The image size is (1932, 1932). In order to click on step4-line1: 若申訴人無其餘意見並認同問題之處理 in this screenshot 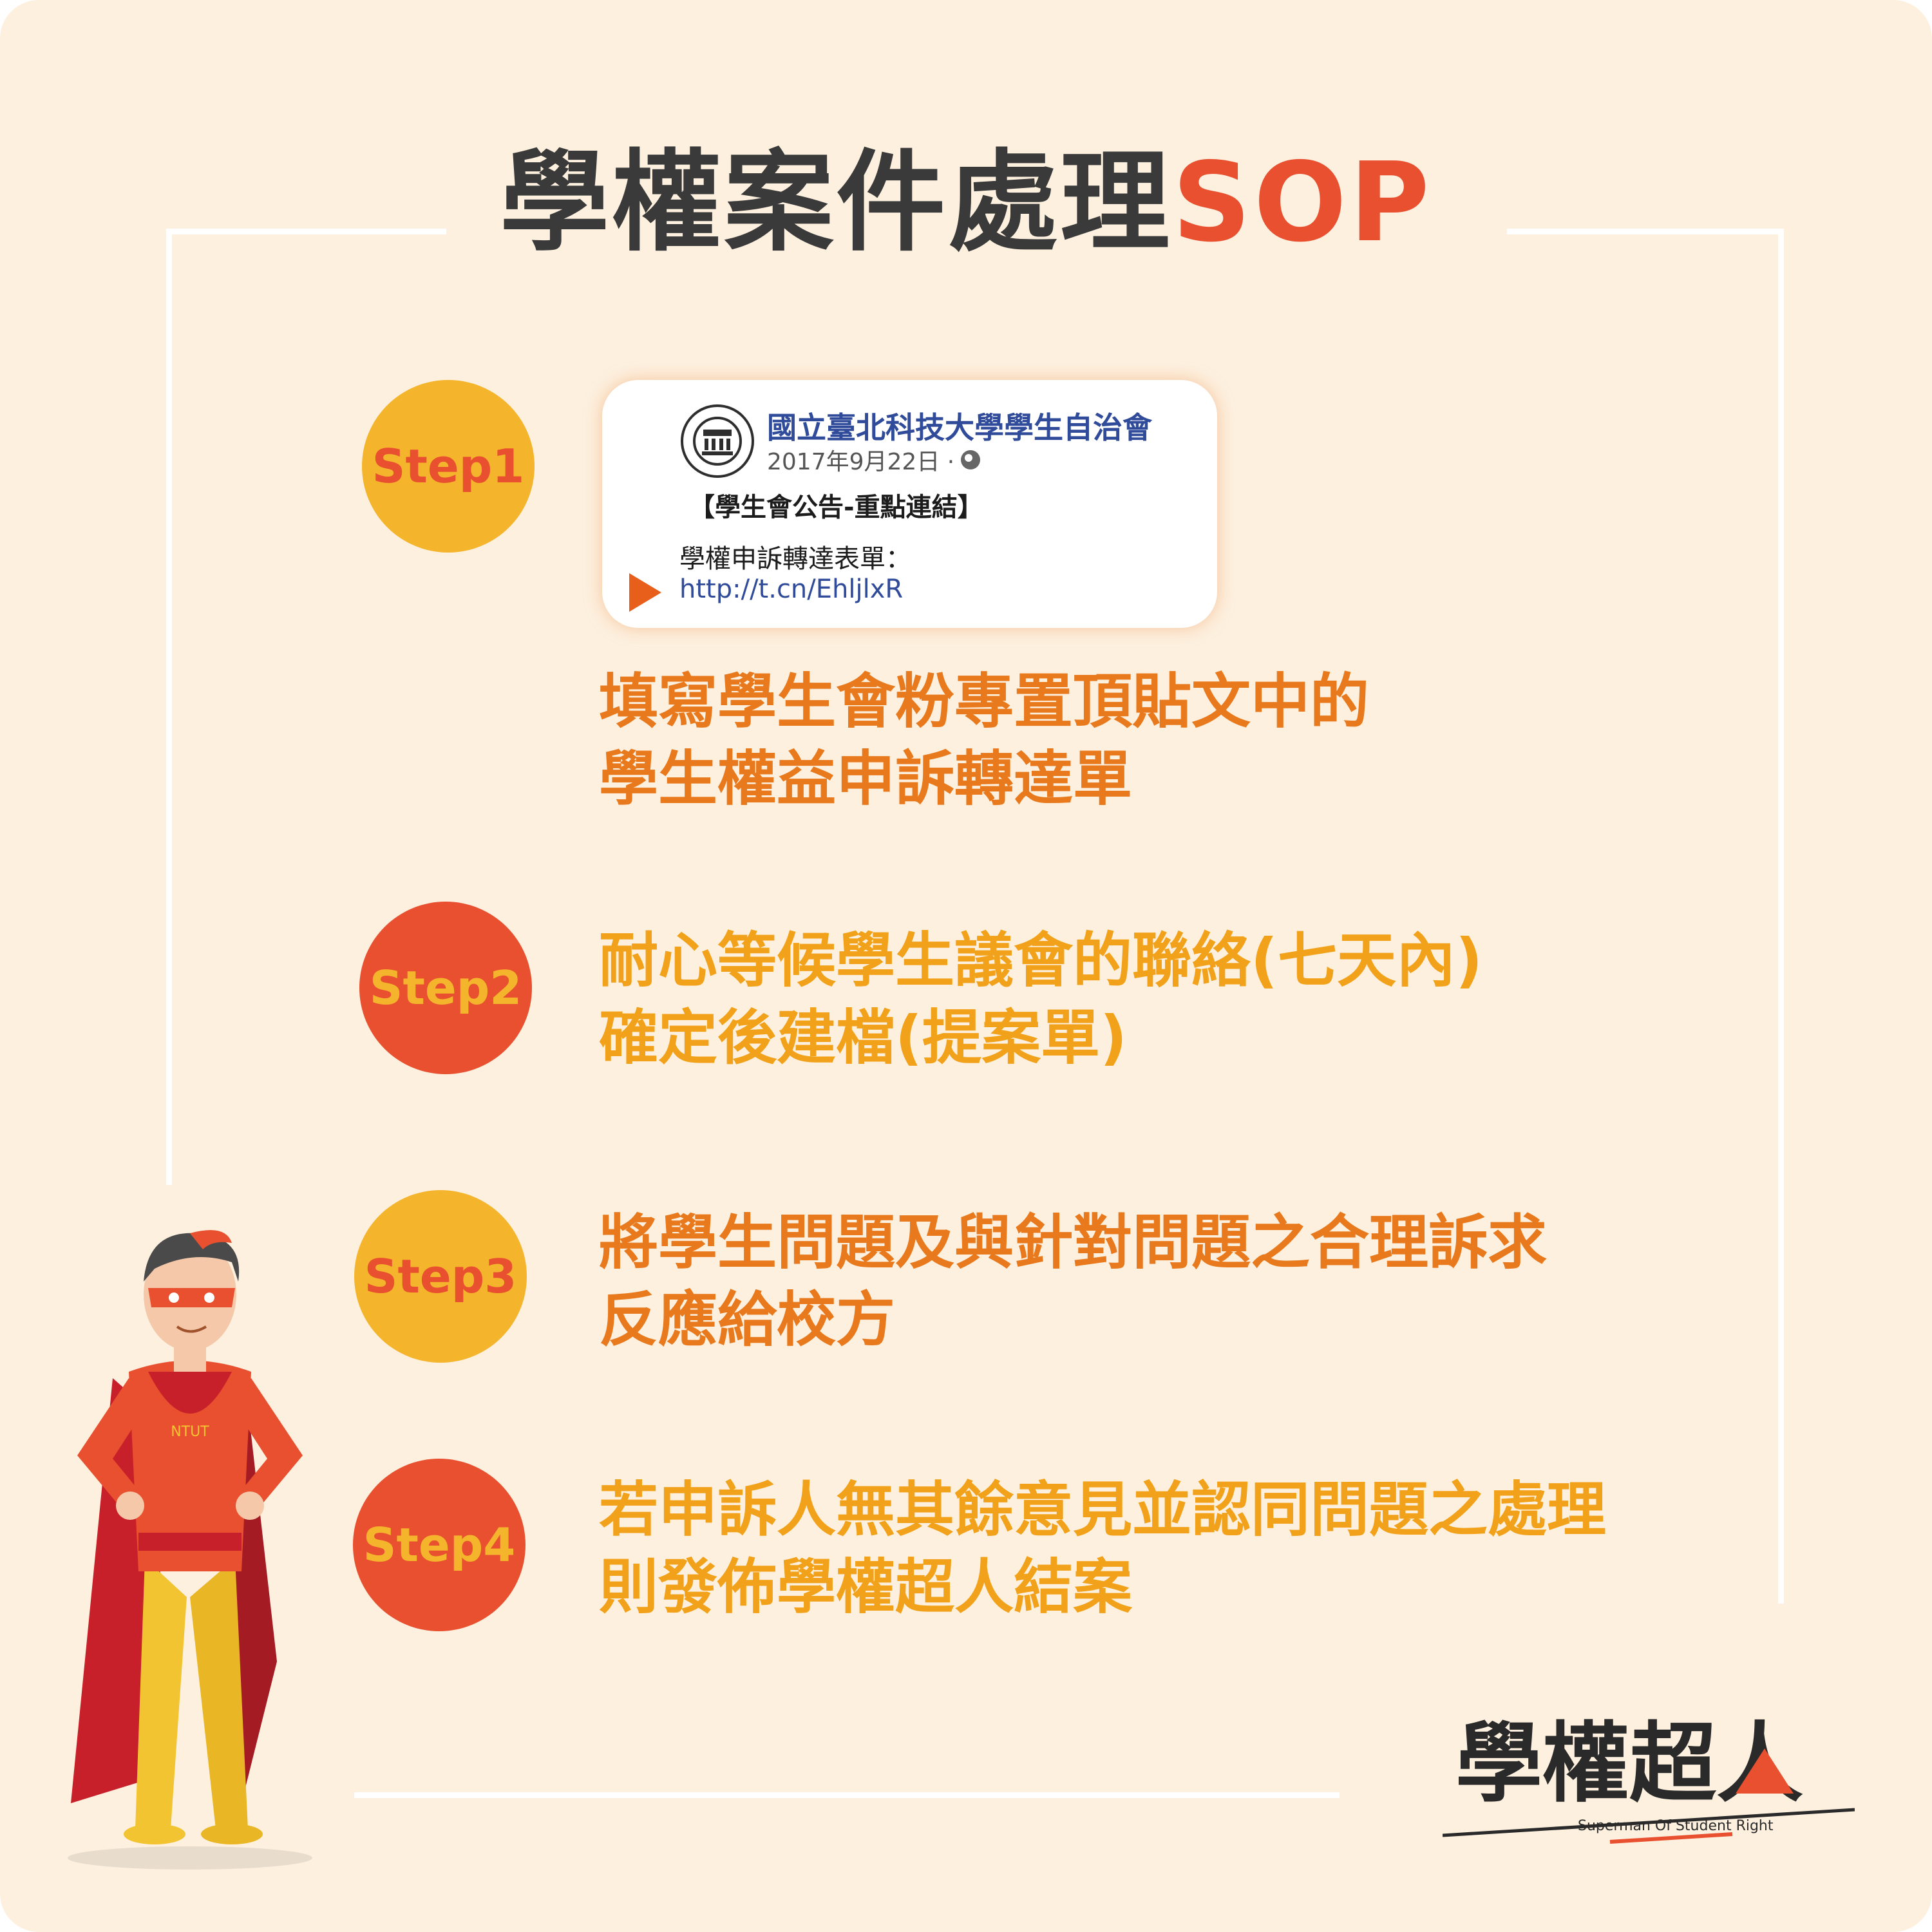, I will do `click(1103, 1510)`.